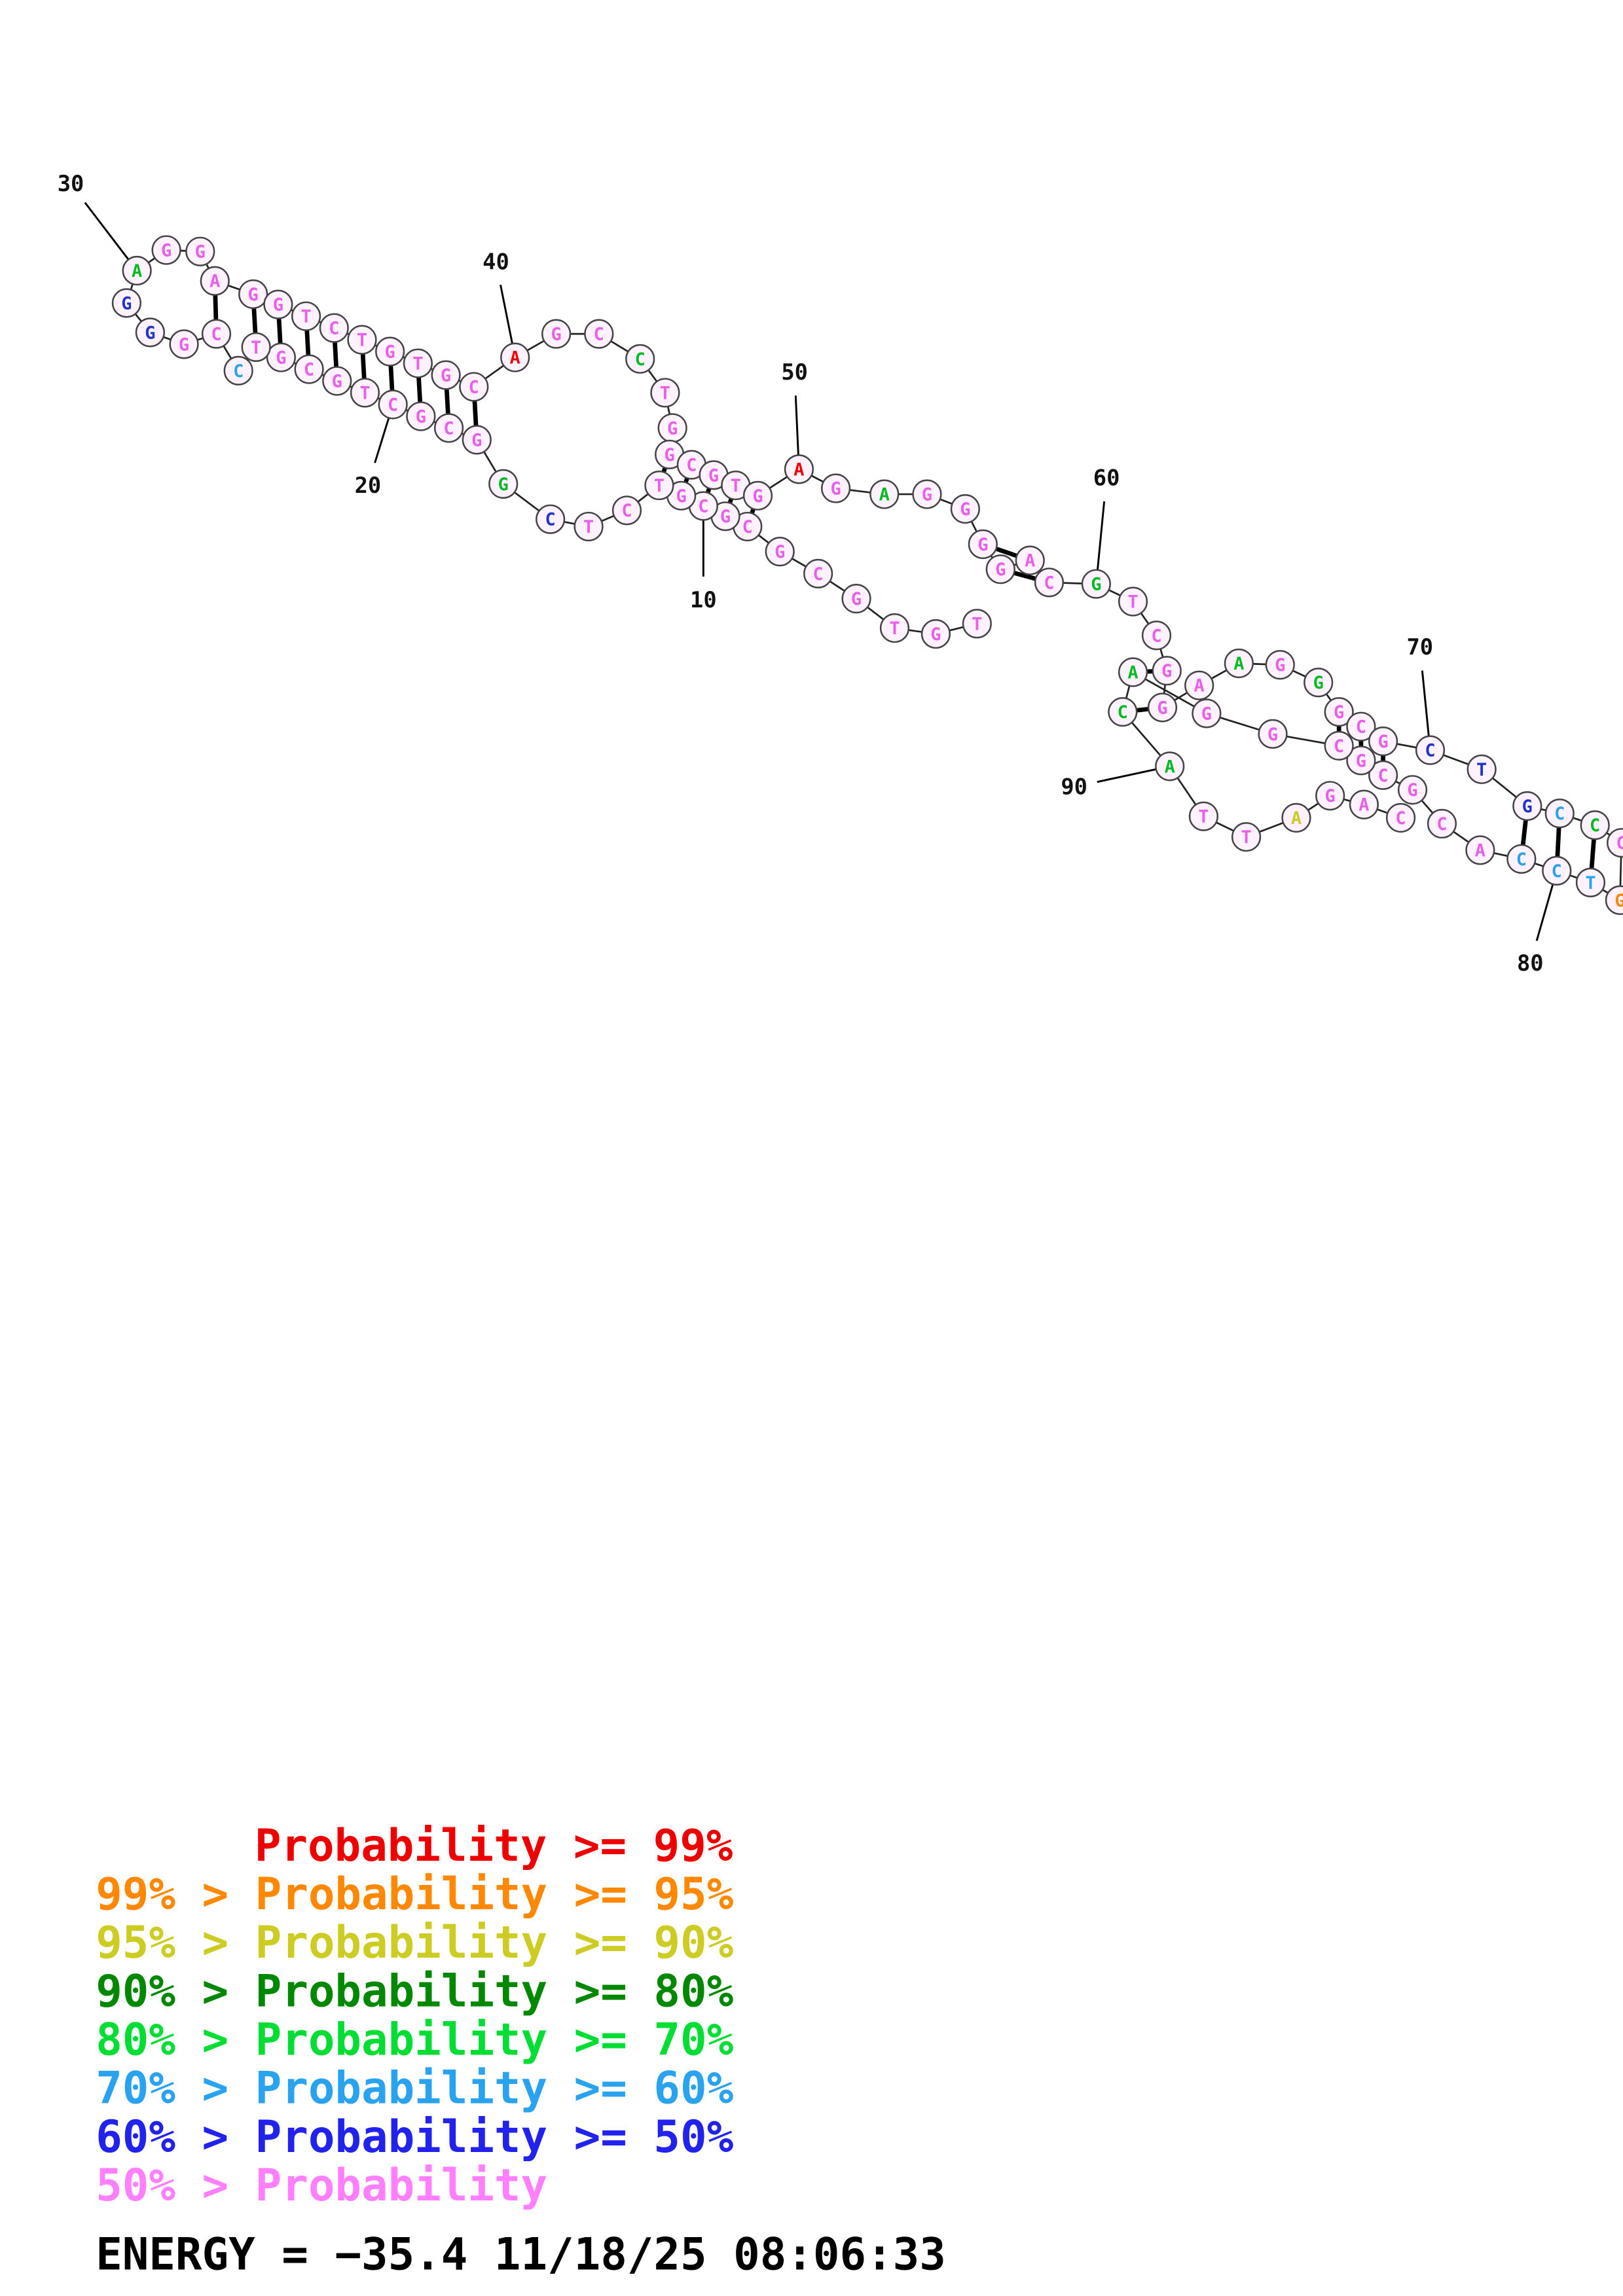 Image resolution: width=1623 pixels, height=2296 pixels. What do you see at coordinates (414, 1991) in the screenshot?
I see `legend-row-80: 90% > Probability >= 80%` at bounding box center [414, 1991].